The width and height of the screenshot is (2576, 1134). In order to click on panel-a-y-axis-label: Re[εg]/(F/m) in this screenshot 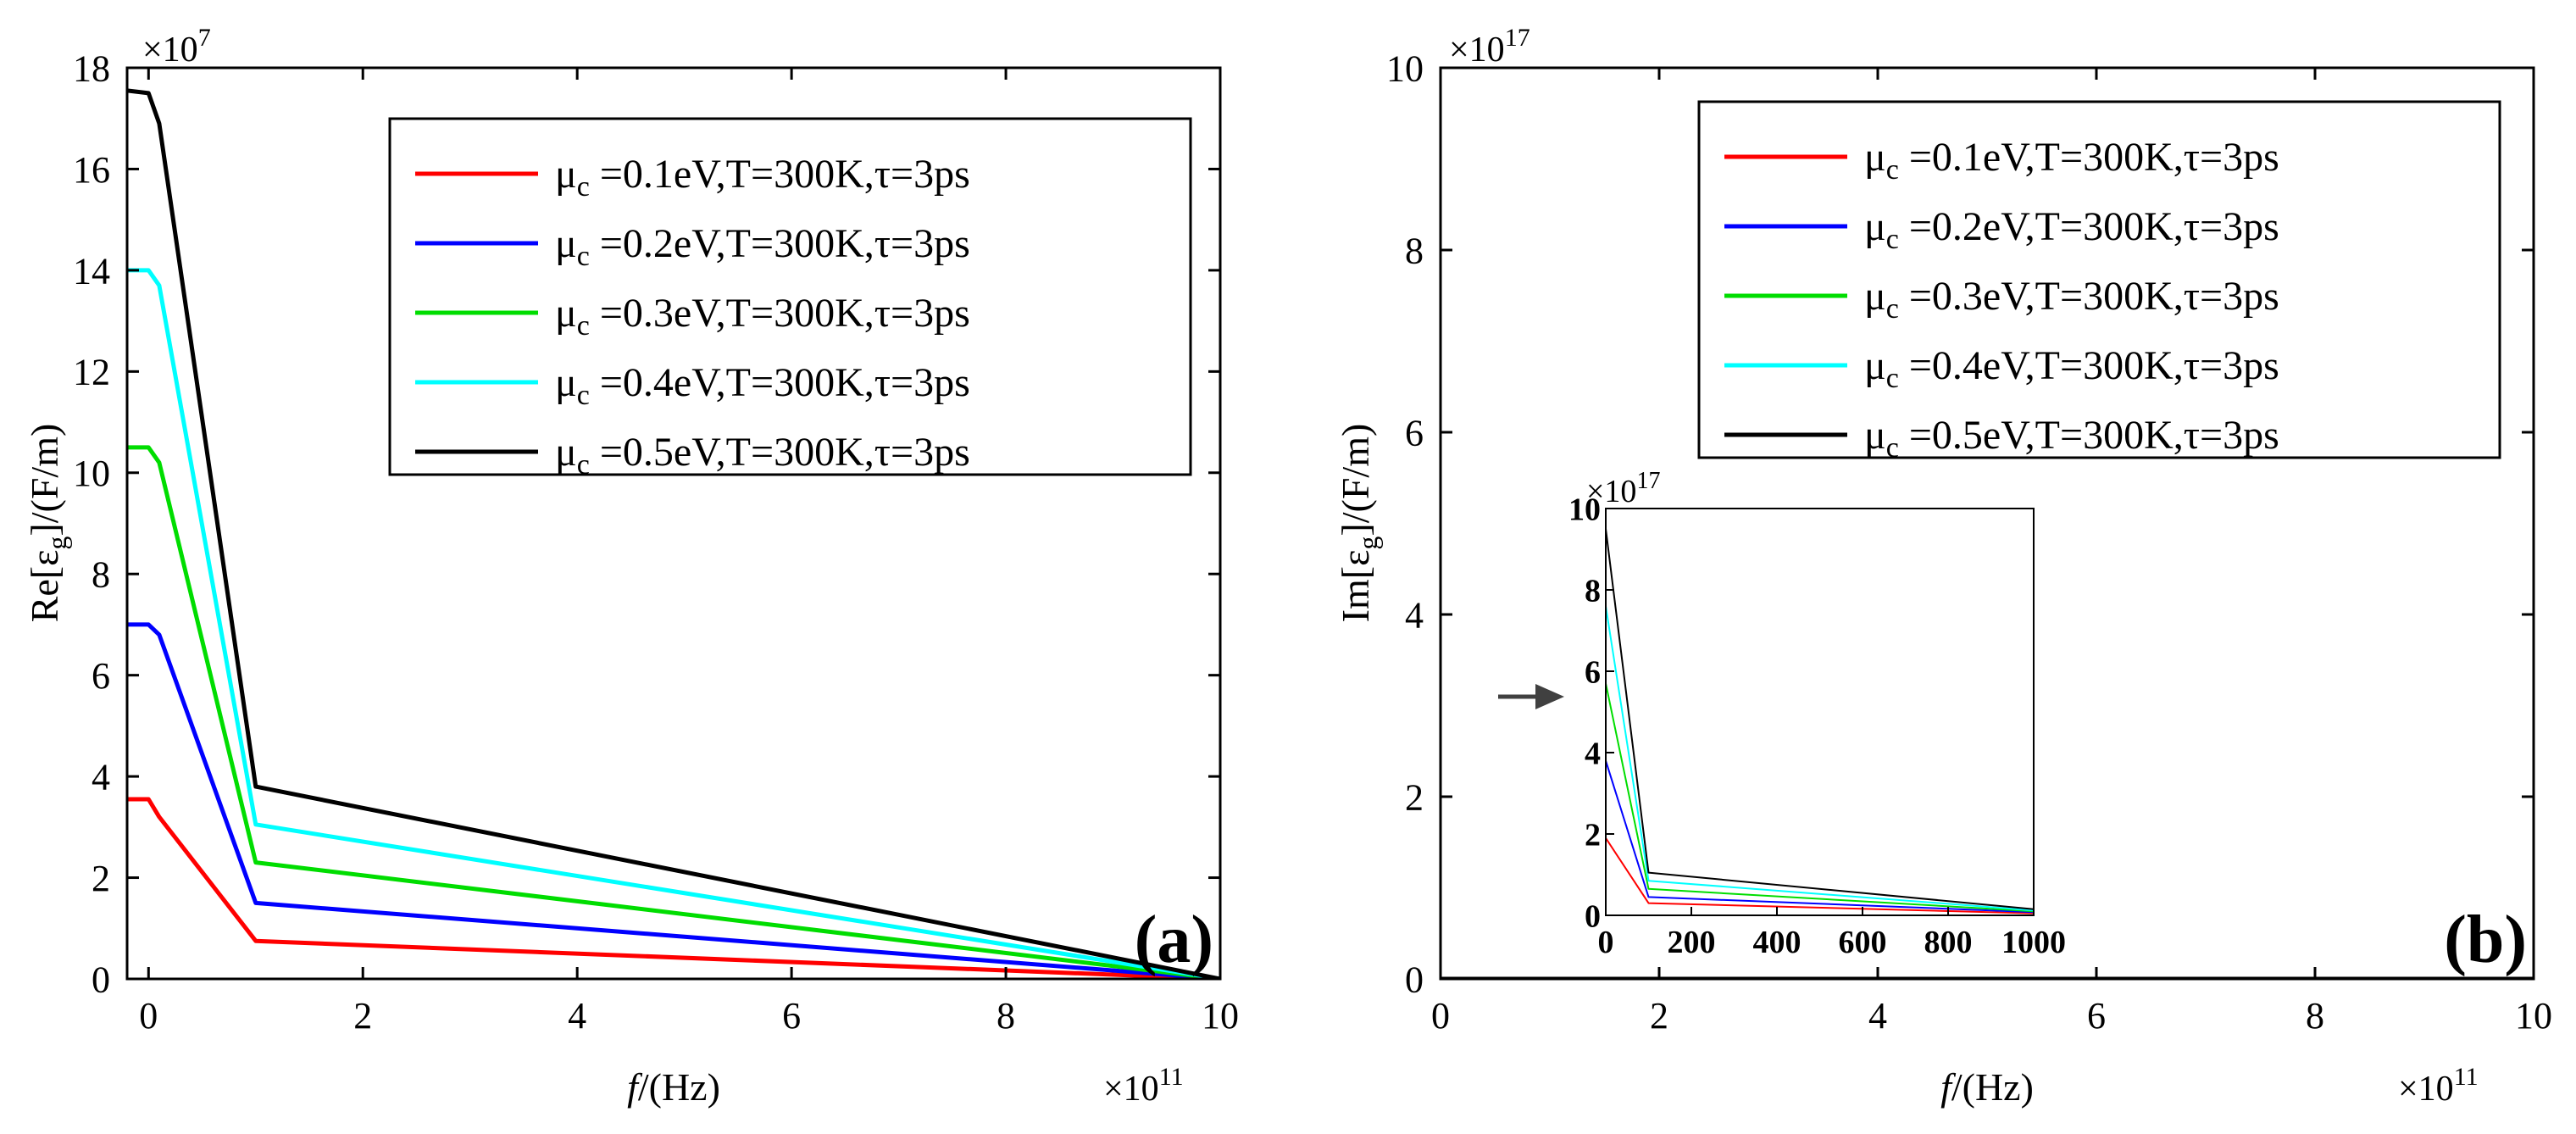, I will do `click(47, 524)`.